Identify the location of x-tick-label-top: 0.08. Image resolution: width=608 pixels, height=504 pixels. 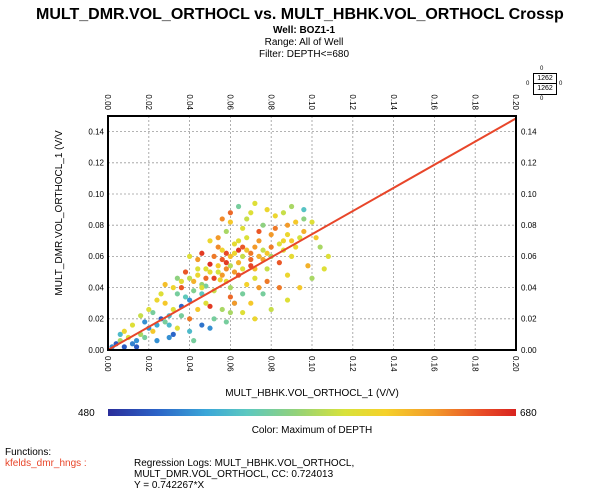
(270, 102).